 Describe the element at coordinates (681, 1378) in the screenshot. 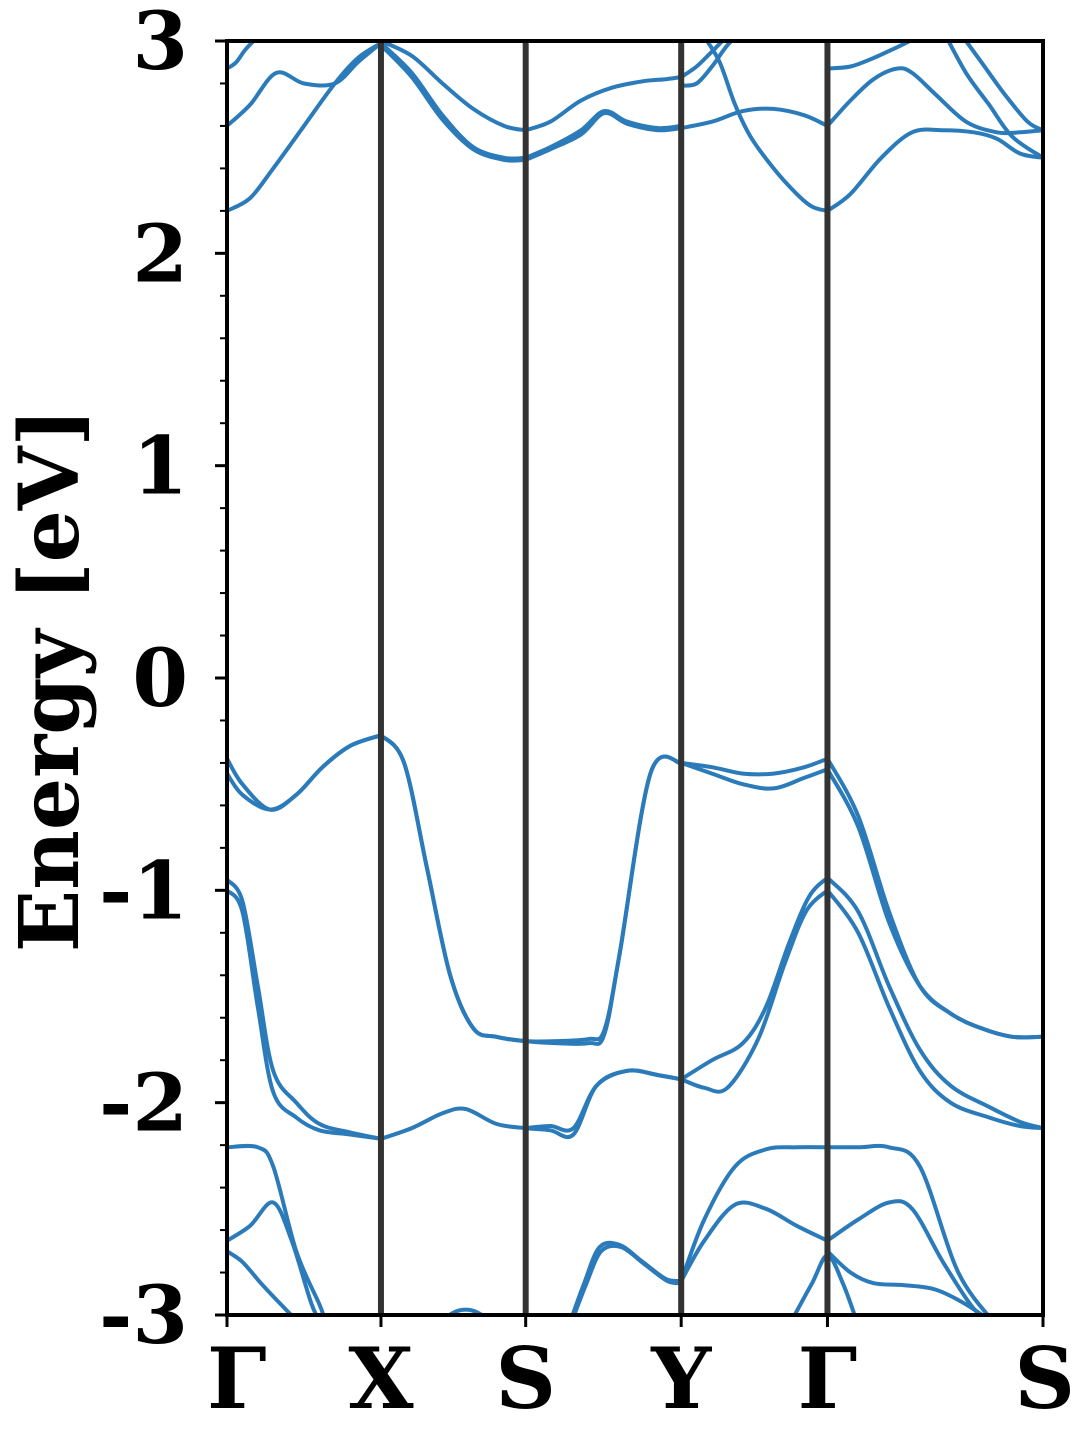

I see `x-tick-label-4: Y` at that location.